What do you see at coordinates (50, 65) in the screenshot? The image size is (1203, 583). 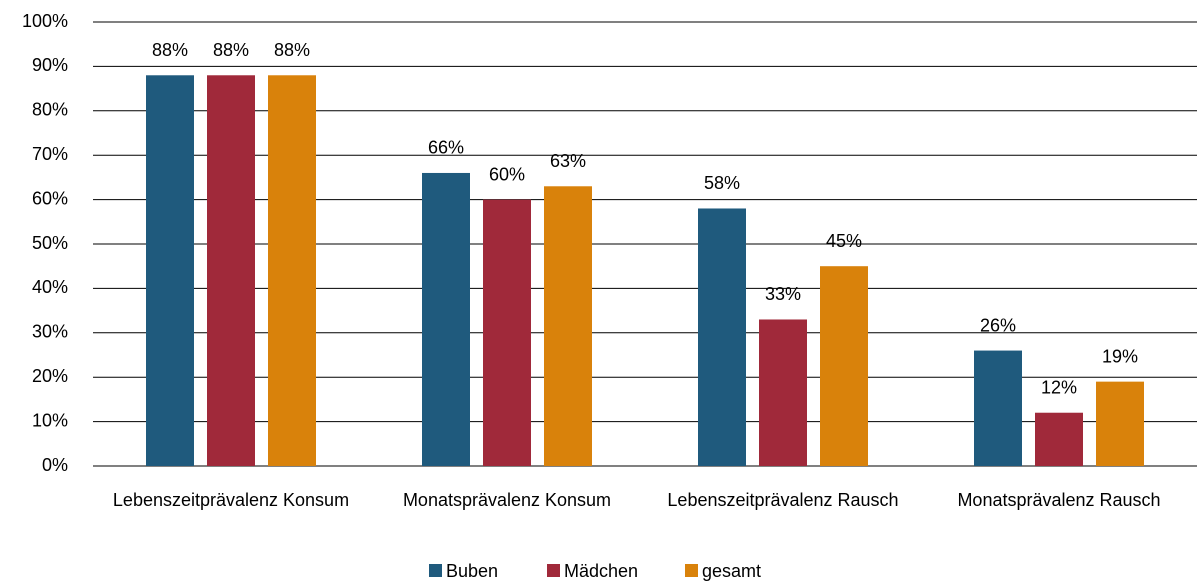 I see `y-tick-label: 90%` at bounding box center [50, 65].